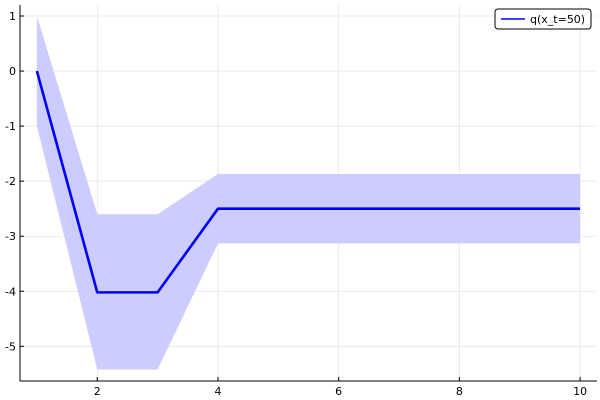 The width and height of the screenshot is (600, 400). I want to click on x-tick-label: 10, so click(580, 391).